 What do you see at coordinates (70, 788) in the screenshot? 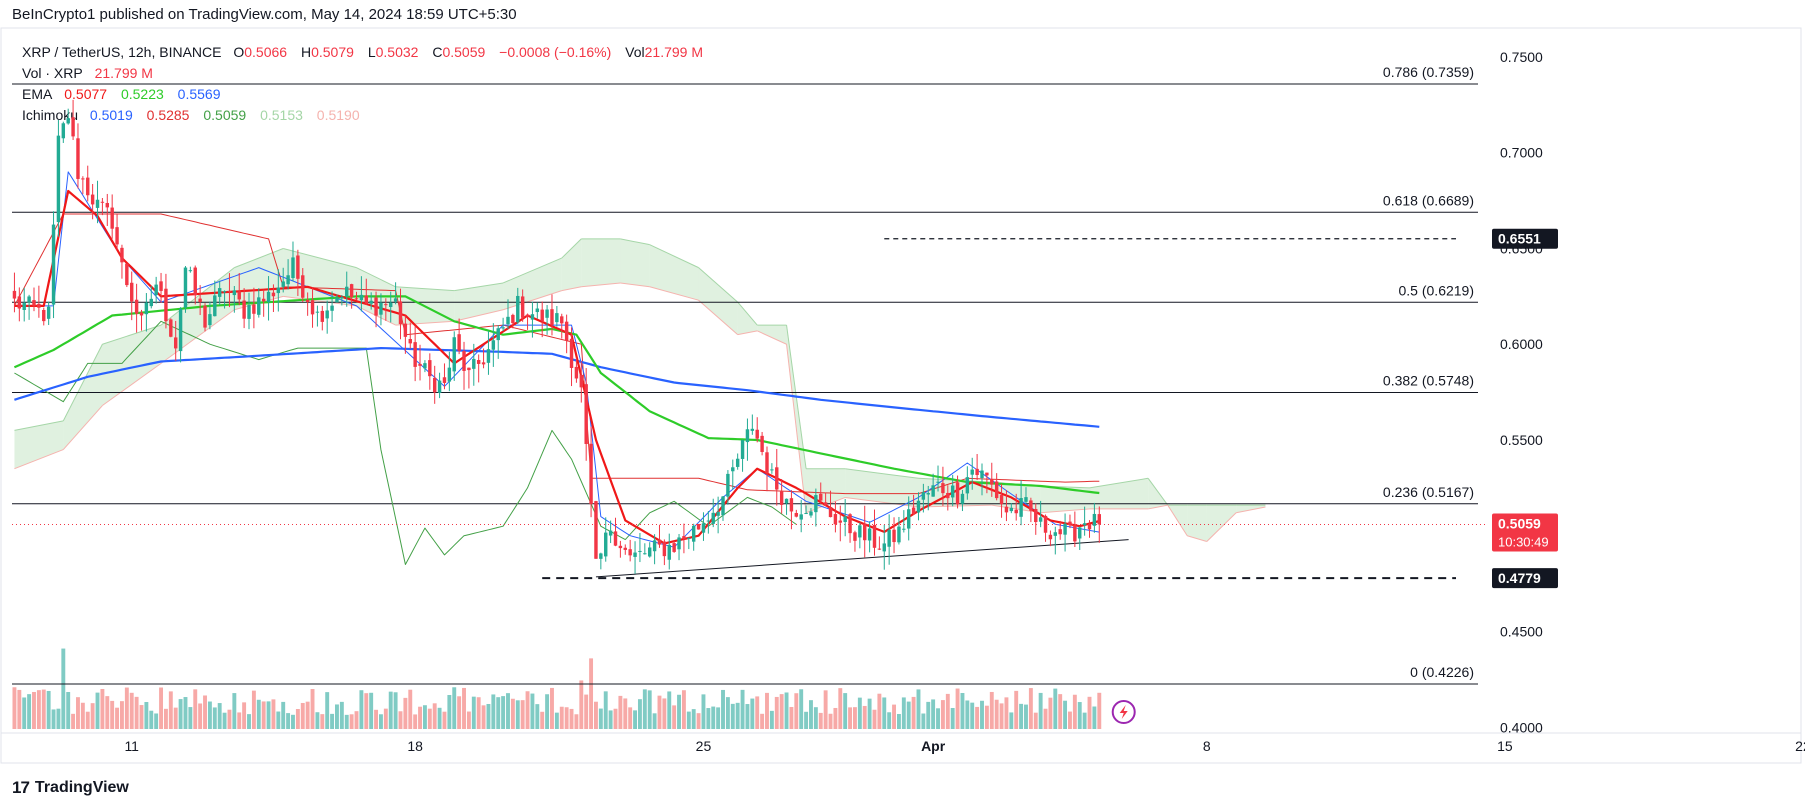
I see `tradingview-brand: 17 TradingView` at bounding box center [70, 788].